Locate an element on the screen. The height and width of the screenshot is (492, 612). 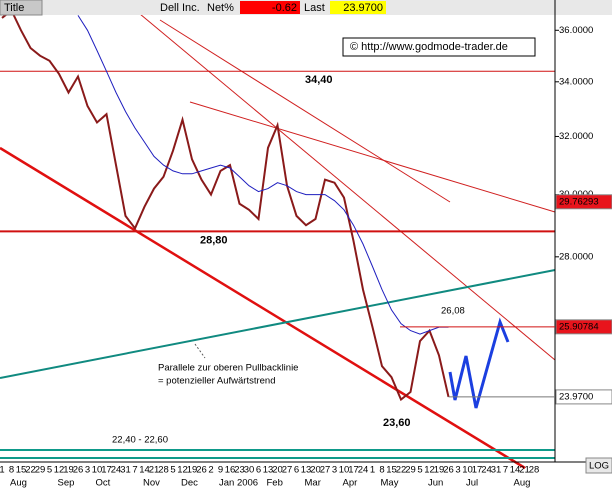
net-label: Net% is located at coordinates (220, 8).